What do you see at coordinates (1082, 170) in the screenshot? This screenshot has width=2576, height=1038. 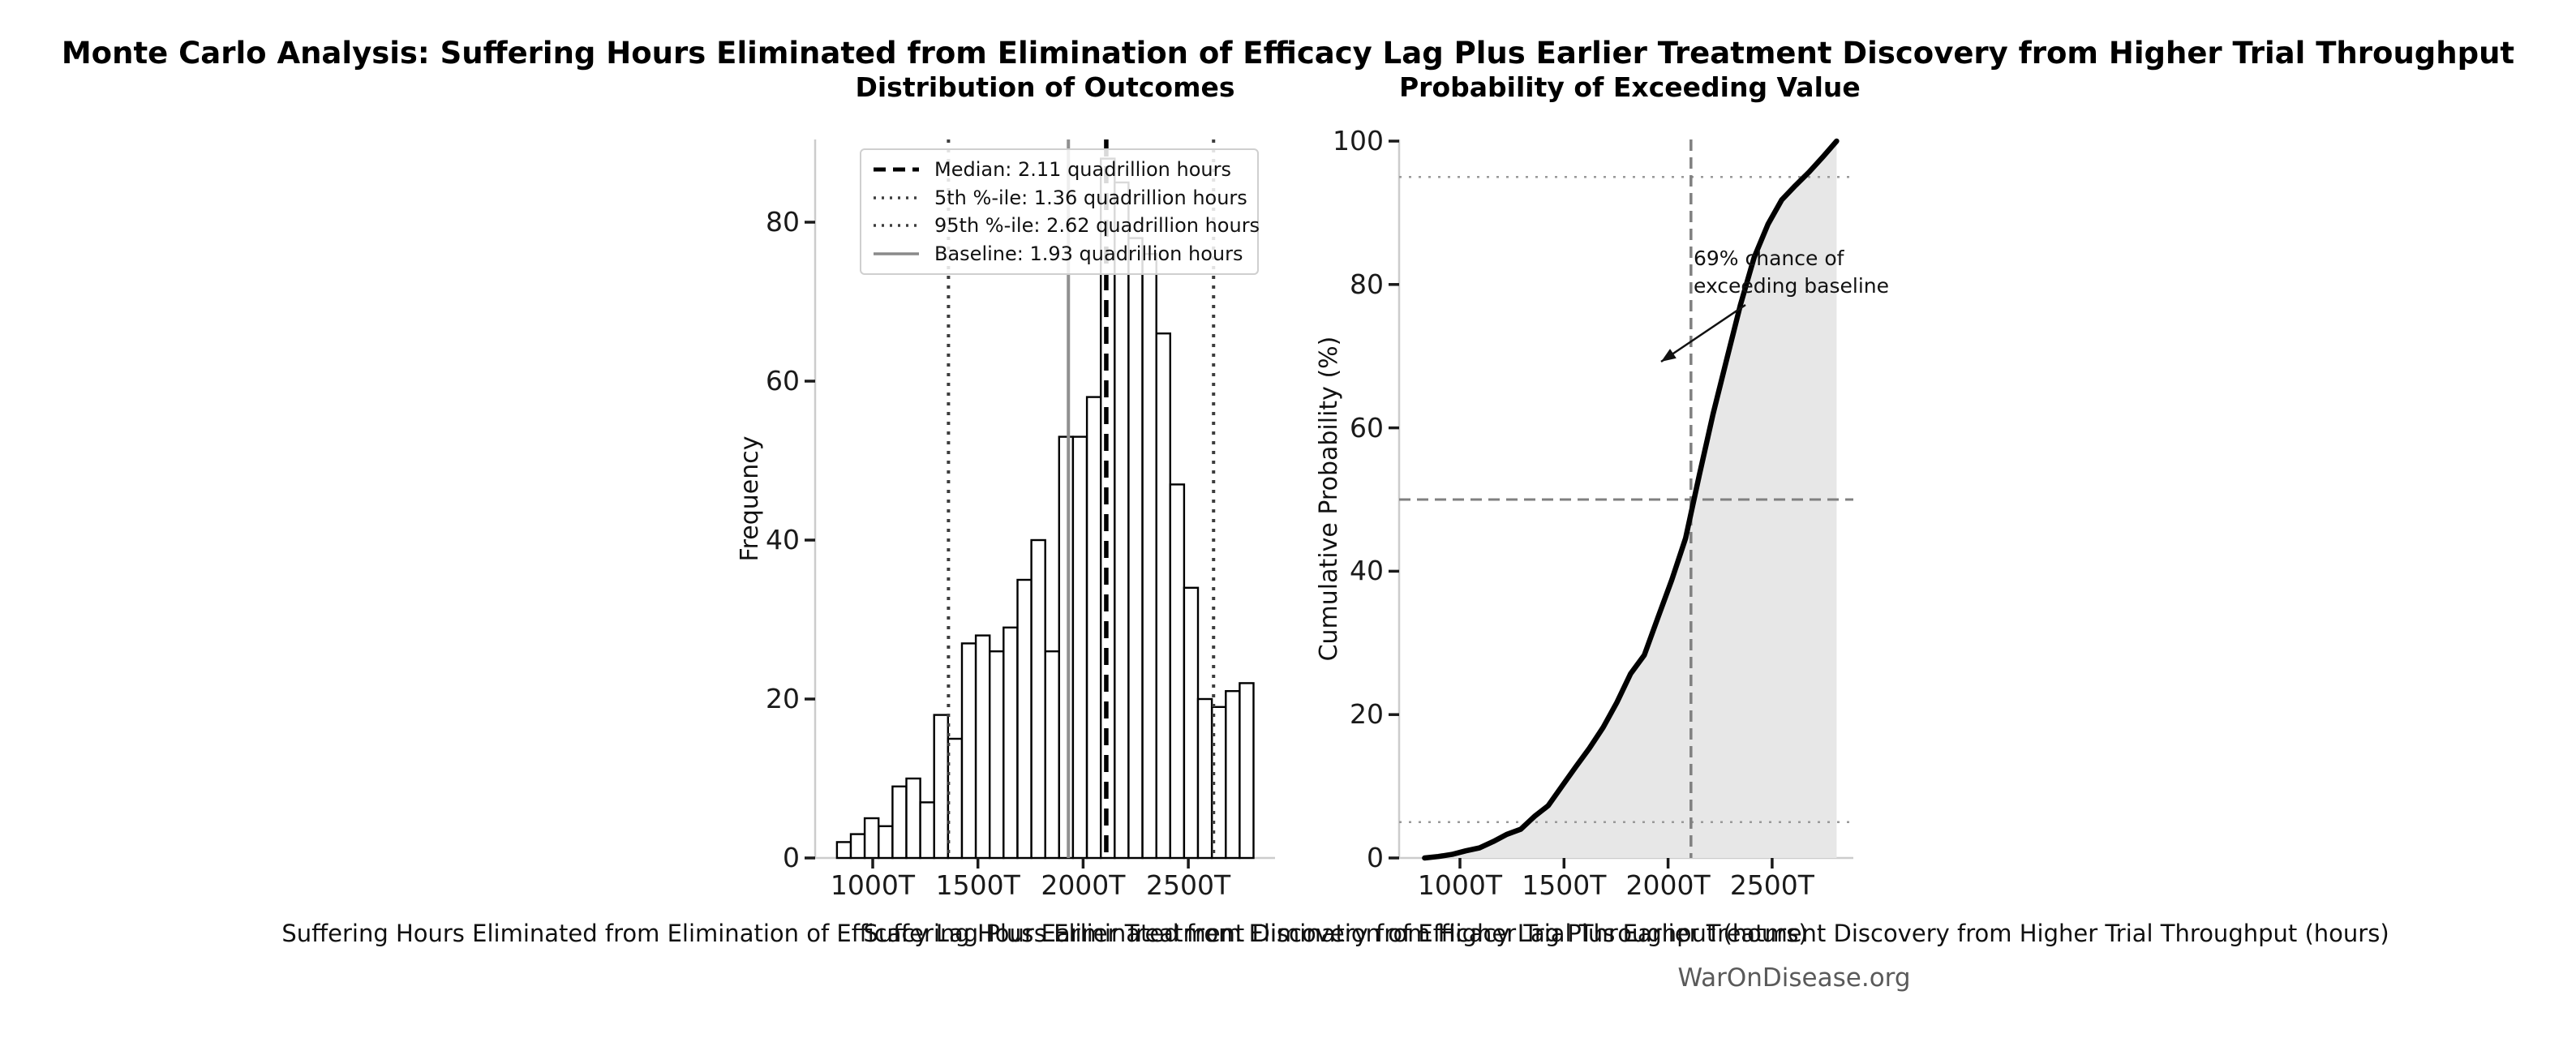 I see `legend-label-median: Median: 2.11 quadrillion hours` at bounding box center [1082, 170].